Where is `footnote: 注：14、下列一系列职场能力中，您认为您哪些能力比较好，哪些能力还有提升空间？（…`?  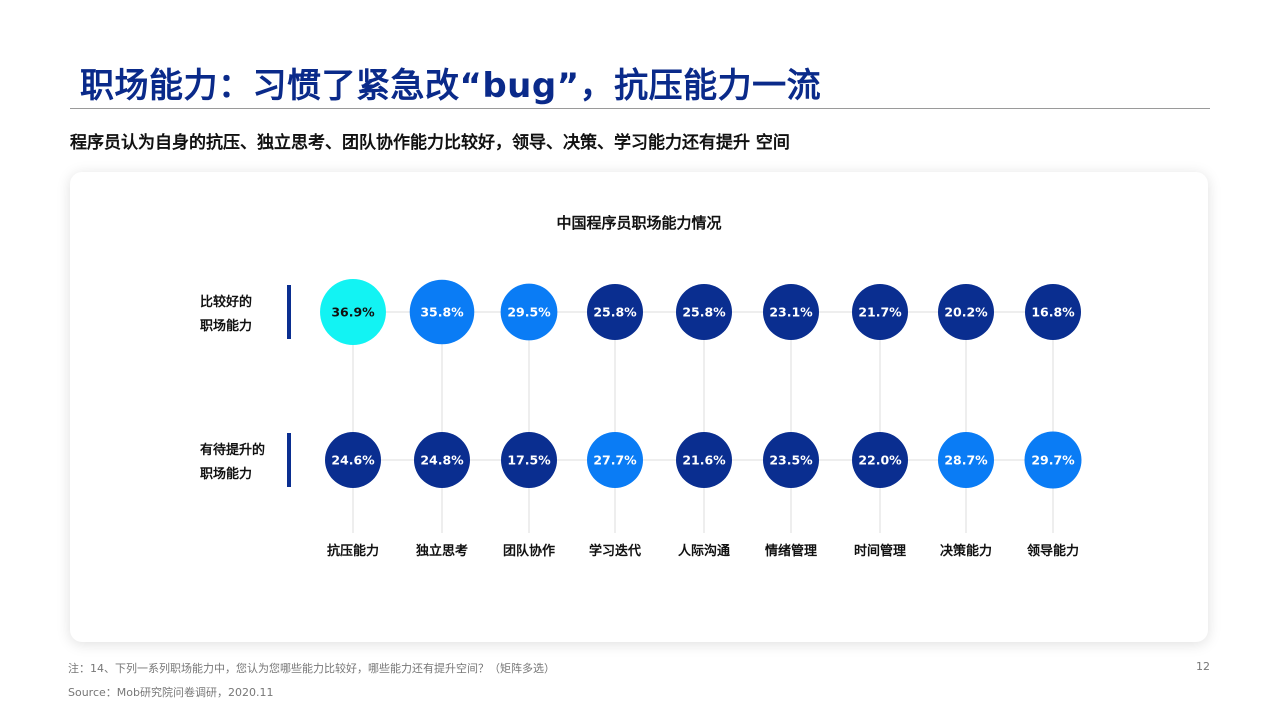 footnote: 注：14、下列一系列职场能力中，您认为您哪些能力比较好，哪些能力还有提升空间？（… is located at coordinates (311, 668).